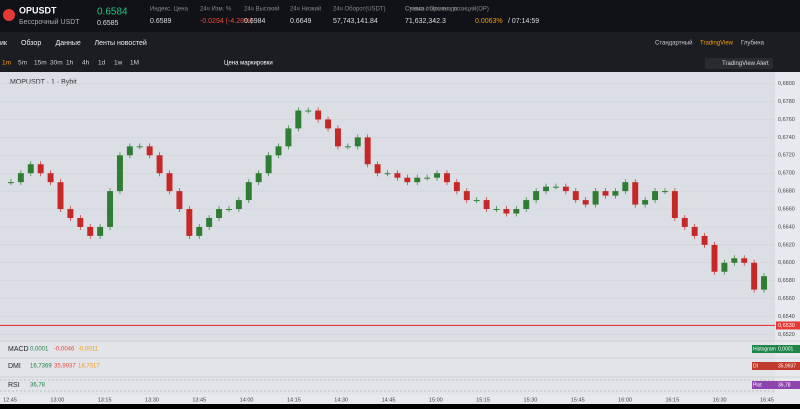 Image resolution: width=800 pixels, height=409 pixels. Describe the element at coordinates (134, 63) in the screenshot. I see `interval: 1M` at that location.